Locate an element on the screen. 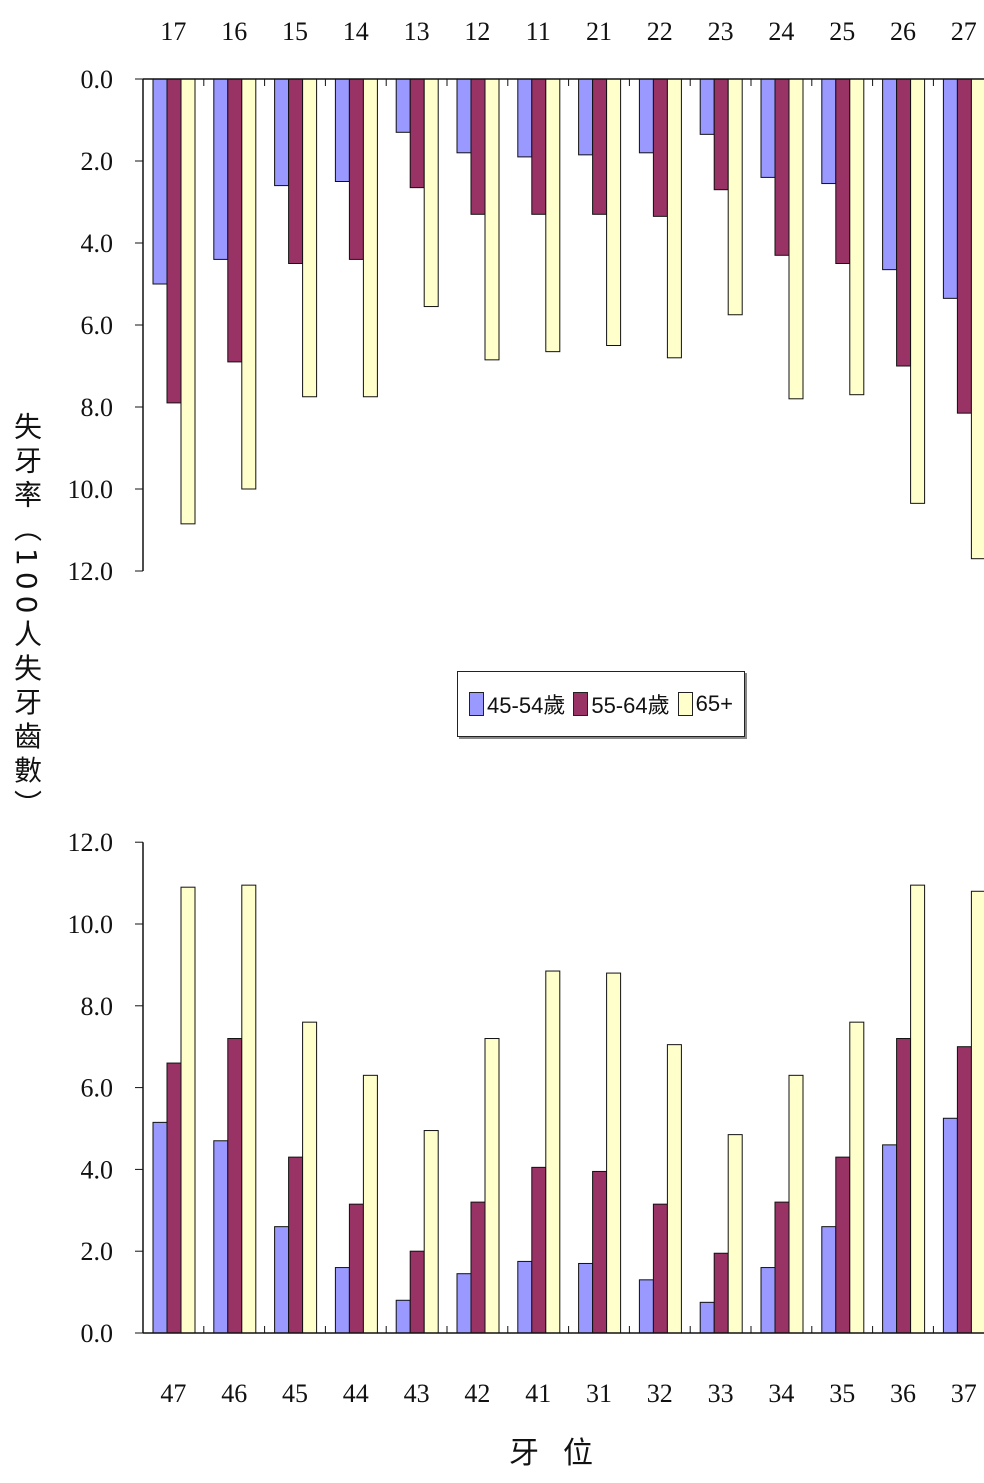  x-tick-label-c2-31: 31 is located at coordinates (599, 1393).